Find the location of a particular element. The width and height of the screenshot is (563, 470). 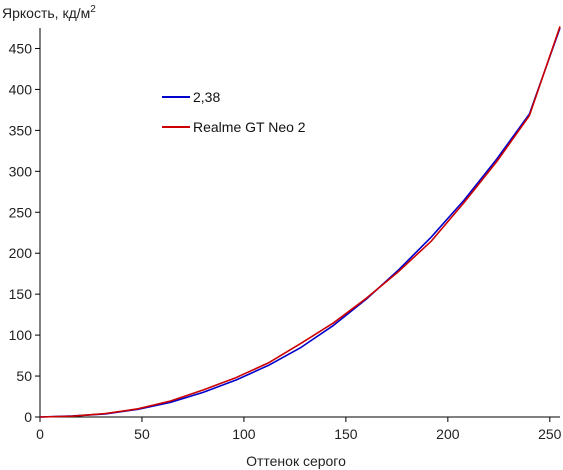

y-tick-label: 50 is located at coordinates (24, 376).